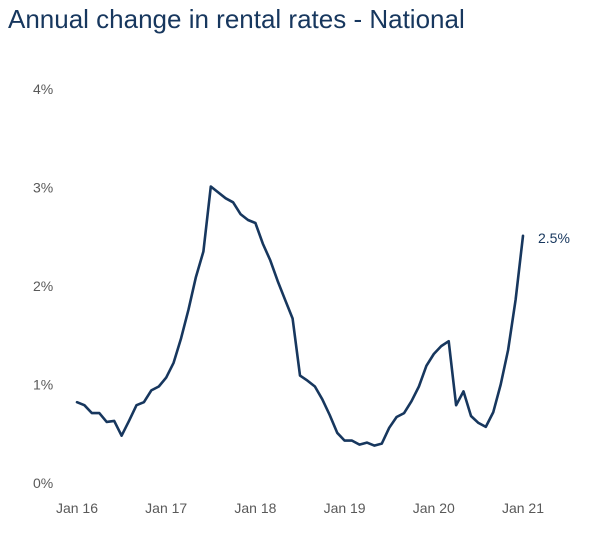 The width and height of the screenshot is (591, 536). Describe the element at coordinates (43, 89) in the screenshot. I see `y-tick-label: 4%` at that location.